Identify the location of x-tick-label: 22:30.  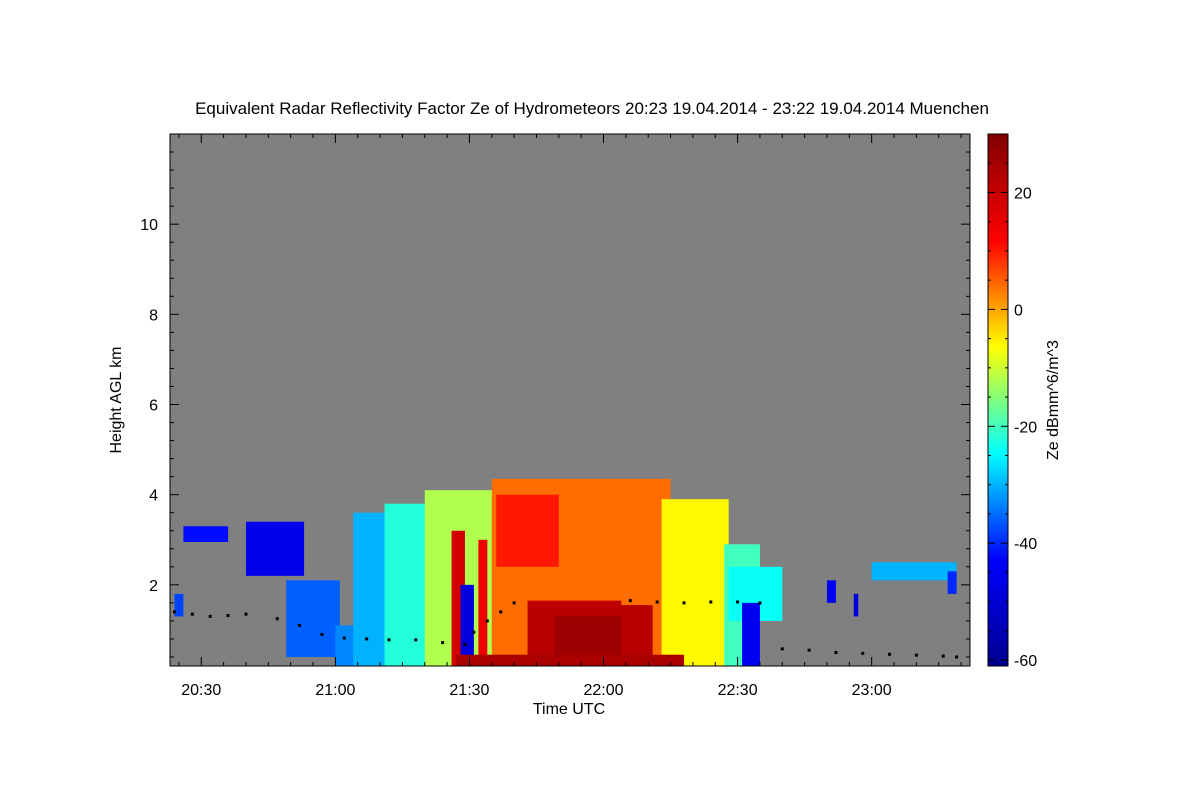
(738, 690).